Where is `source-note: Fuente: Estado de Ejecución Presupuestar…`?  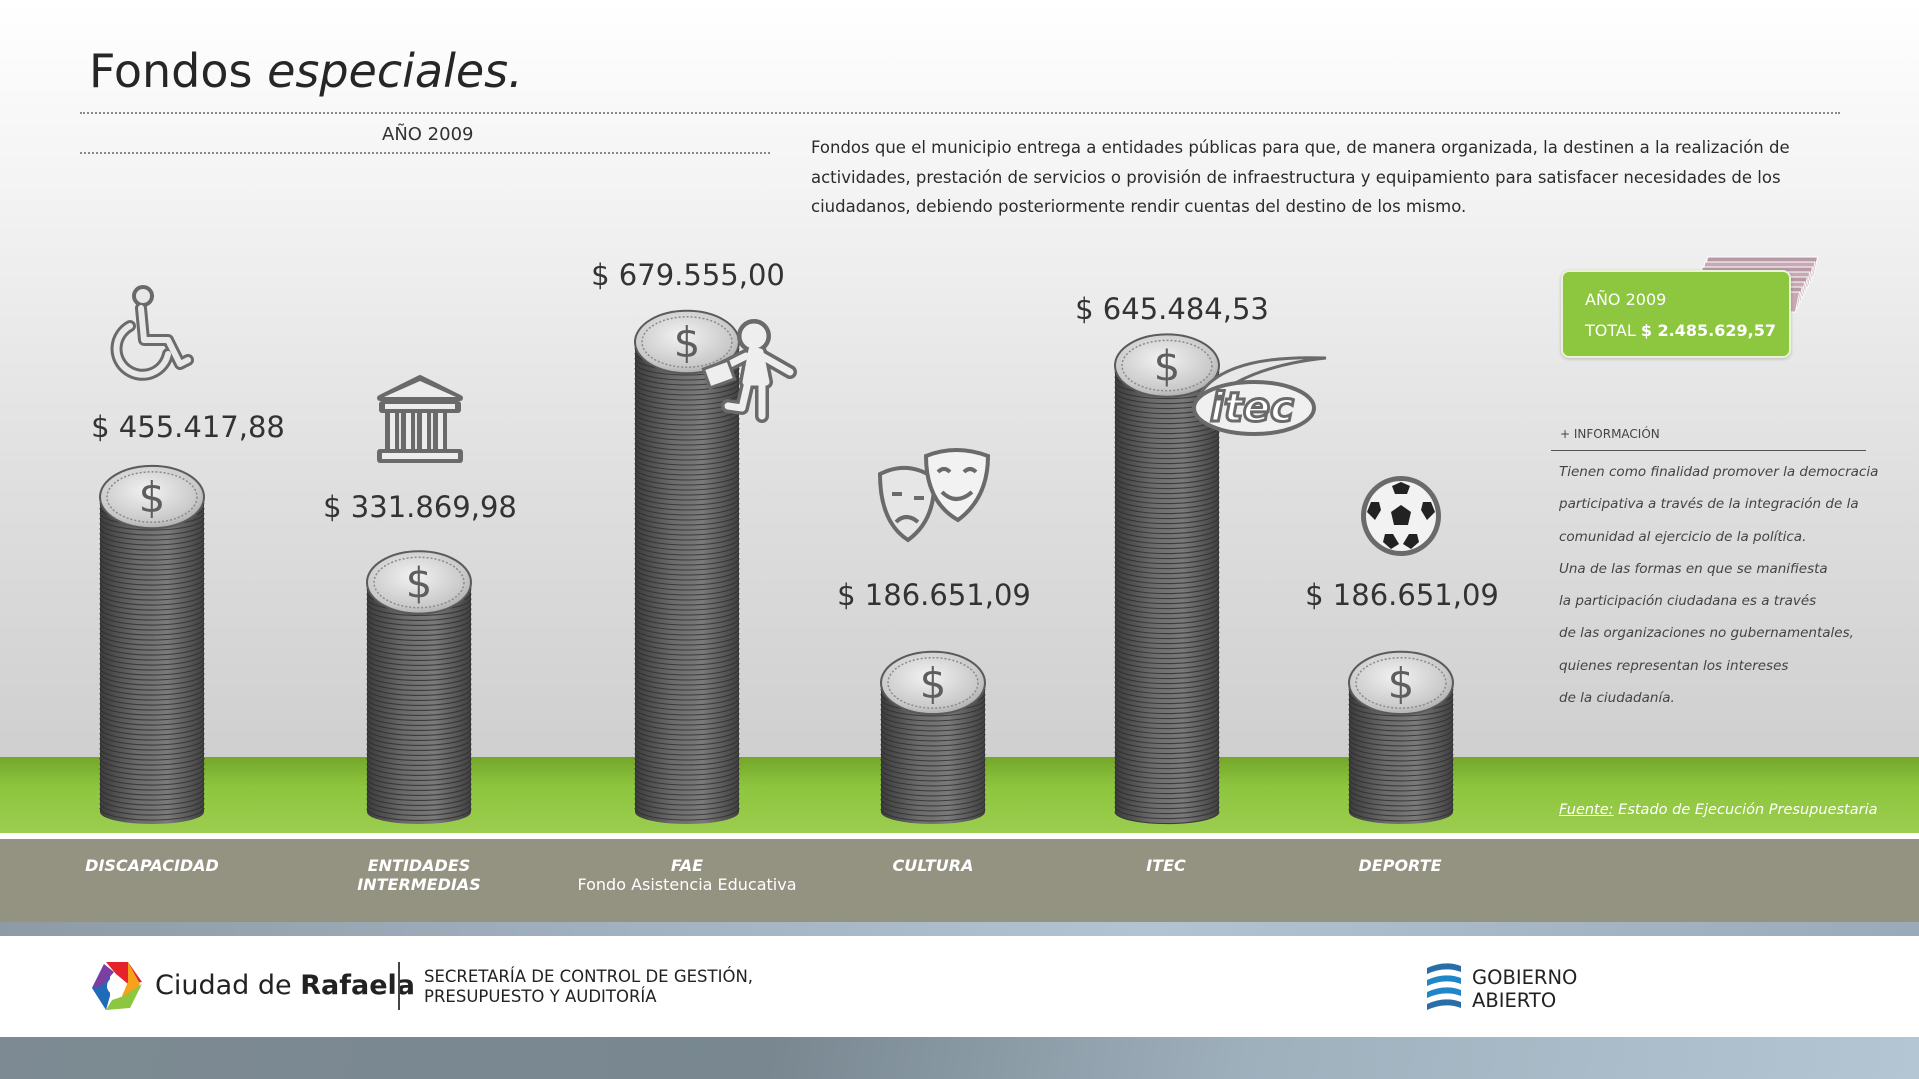
source-note: Fuente: Estado de Ejecución Presupuestar… is located at coordinates (1718, 810).